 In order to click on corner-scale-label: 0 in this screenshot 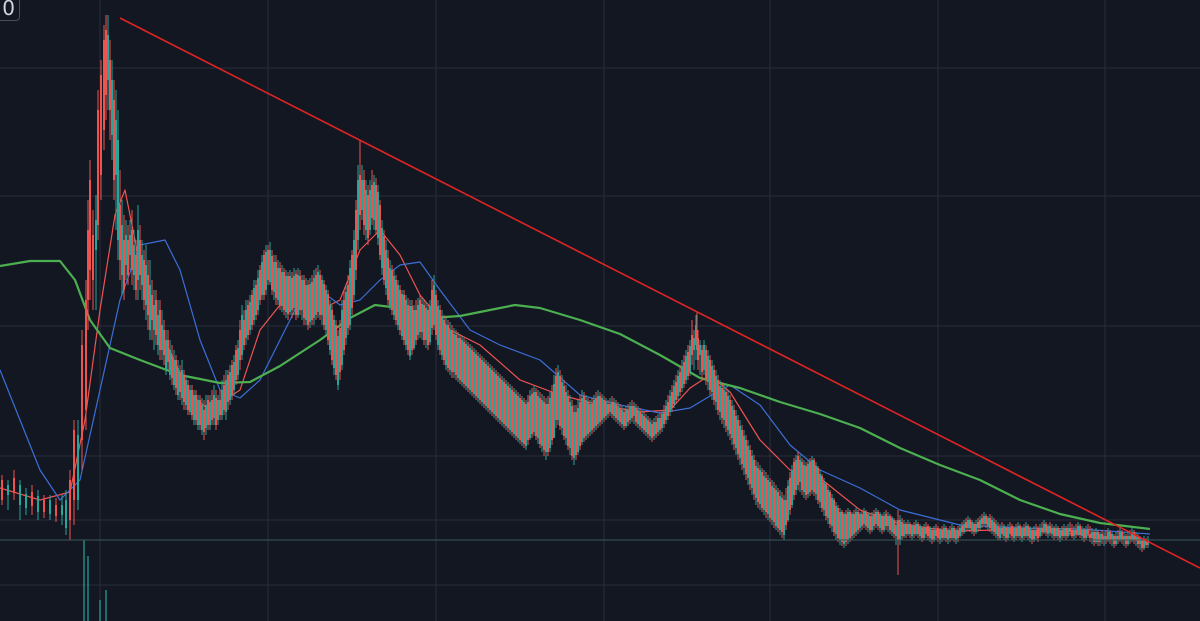, I will do `click(10, 10)`.